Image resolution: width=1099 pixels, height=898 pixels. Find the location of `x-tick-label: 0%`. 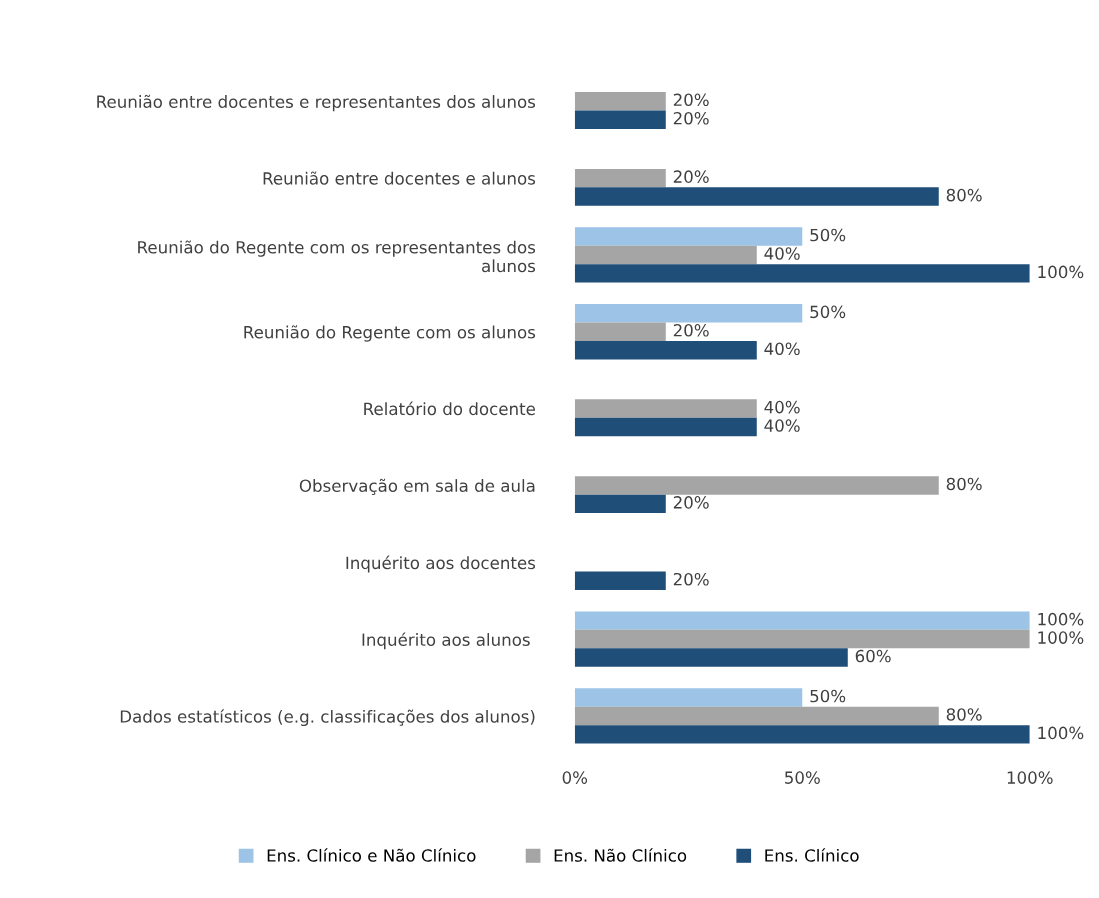

x-tick-label: 0% is located at coordinates (575, 777).